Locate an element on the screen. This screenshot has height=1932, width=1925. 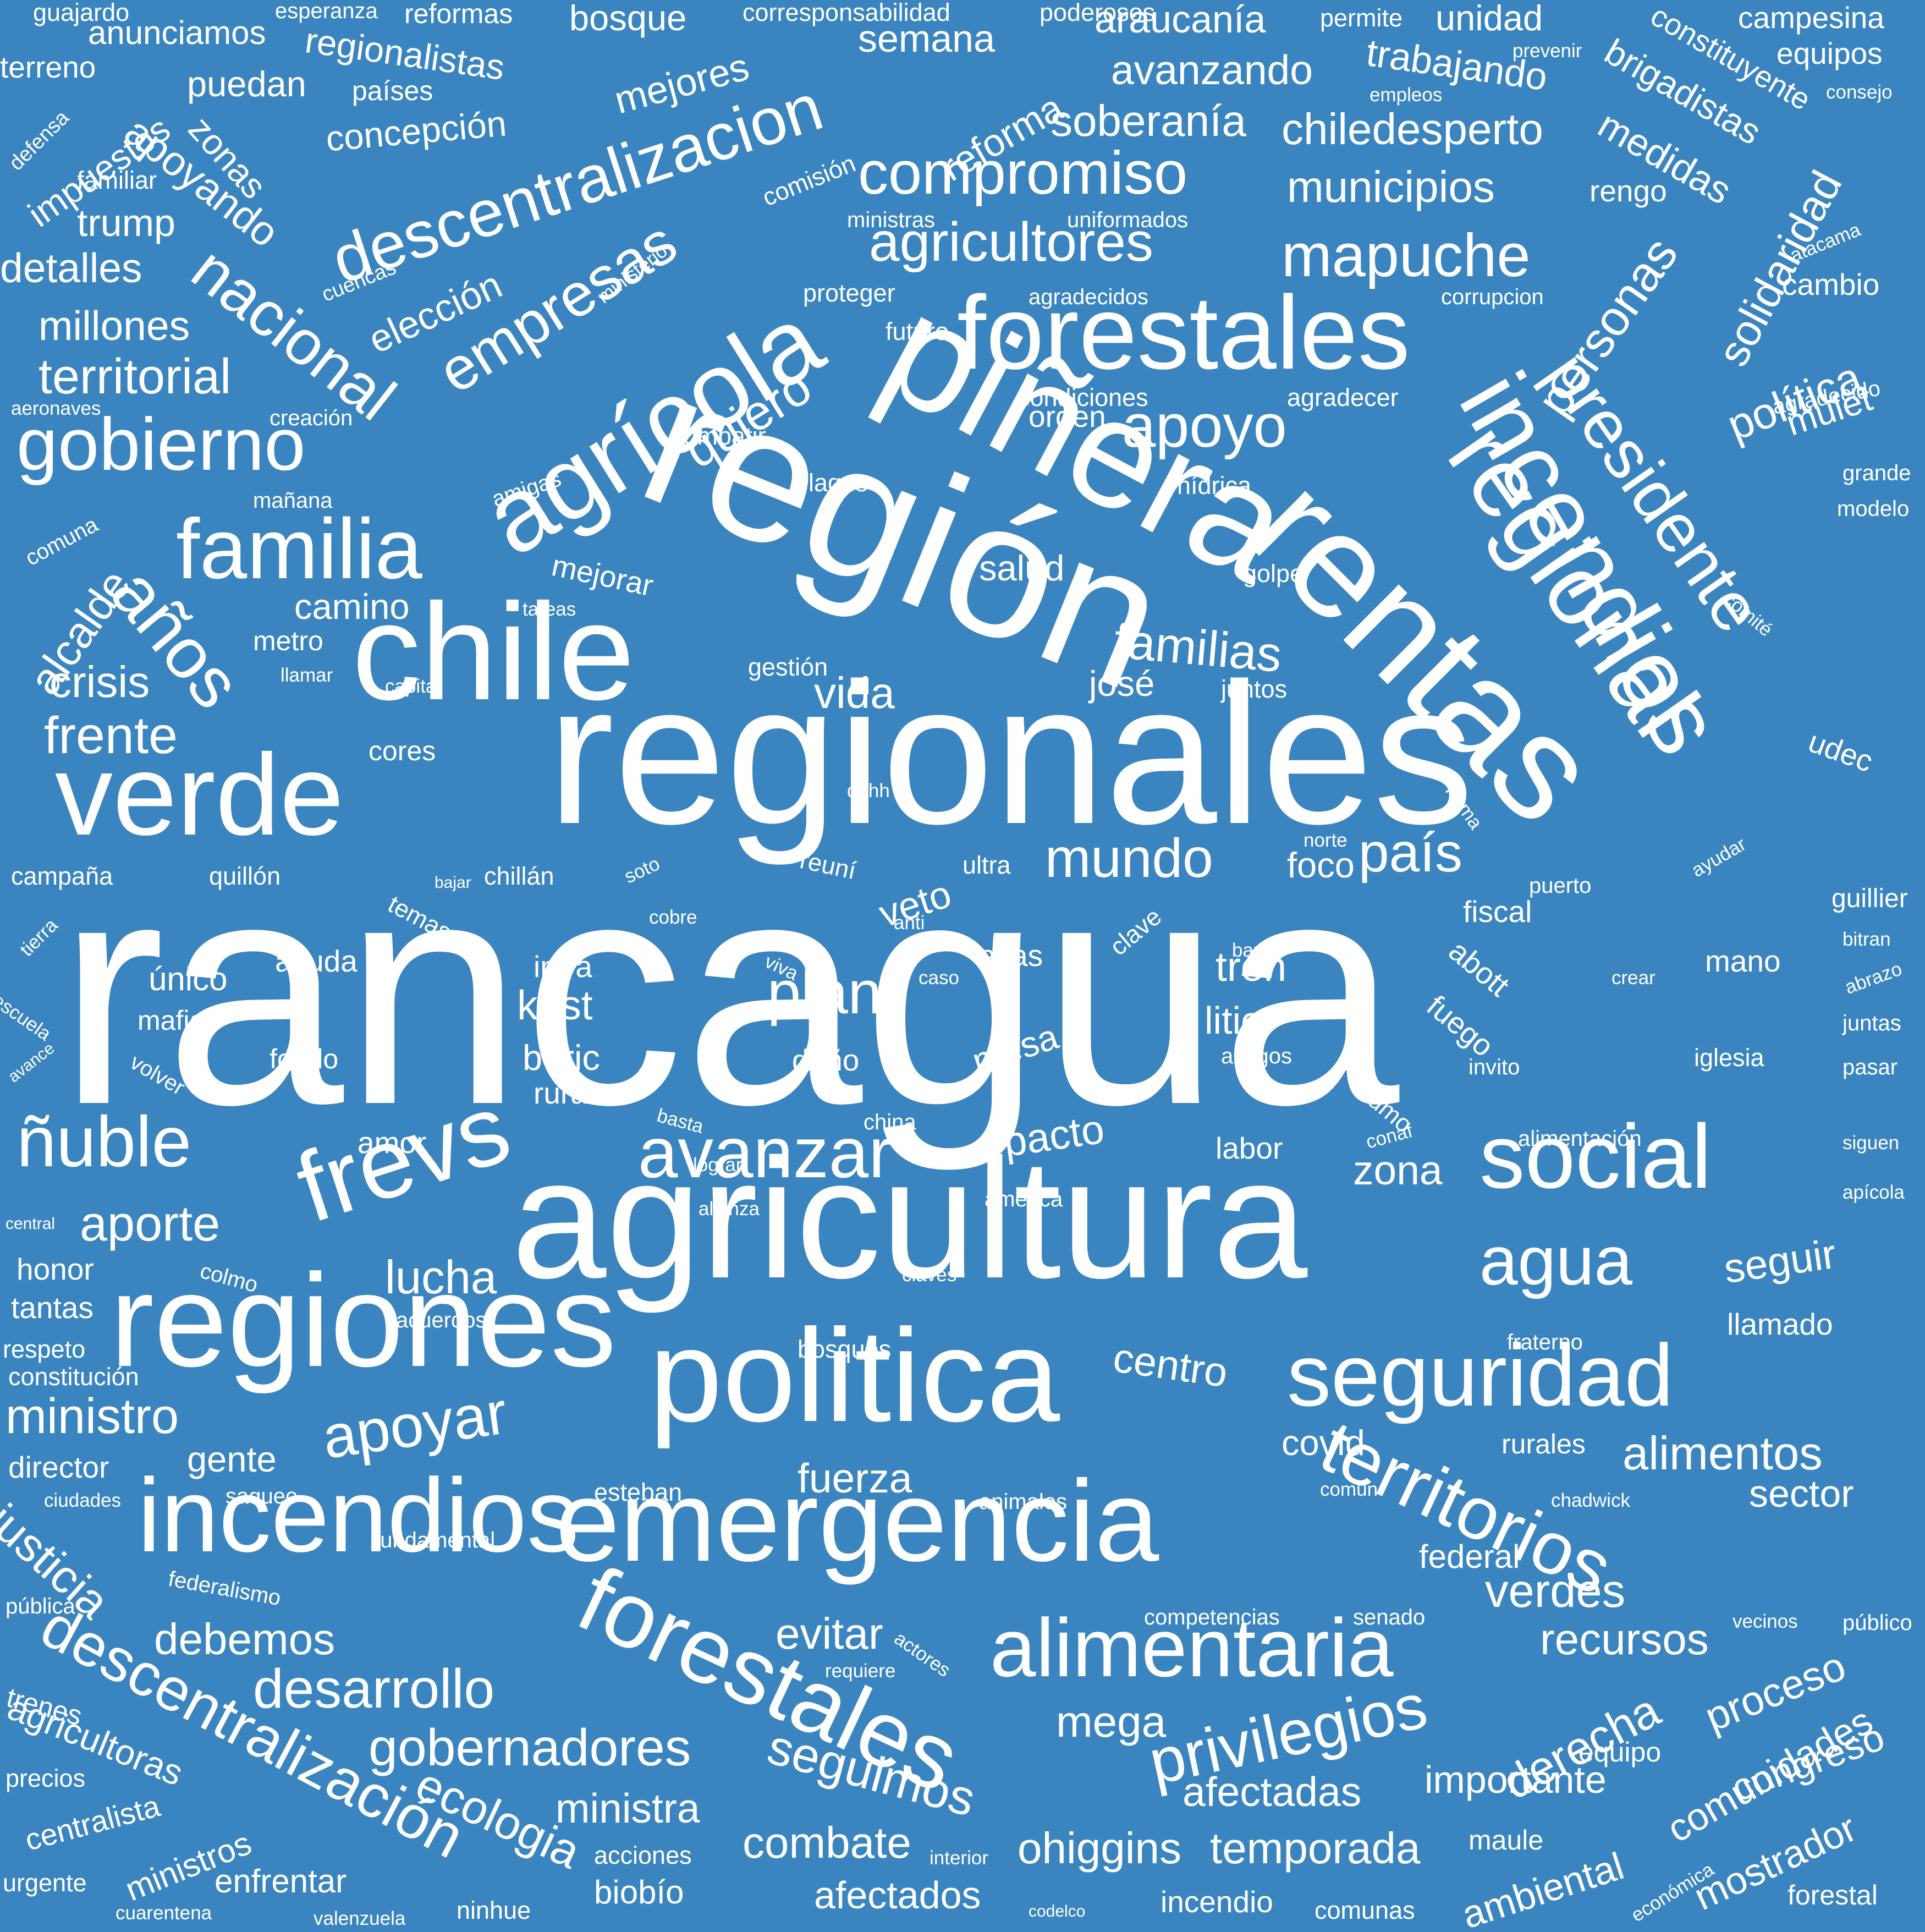
word: esperanza is located at coordinates (326, 11).